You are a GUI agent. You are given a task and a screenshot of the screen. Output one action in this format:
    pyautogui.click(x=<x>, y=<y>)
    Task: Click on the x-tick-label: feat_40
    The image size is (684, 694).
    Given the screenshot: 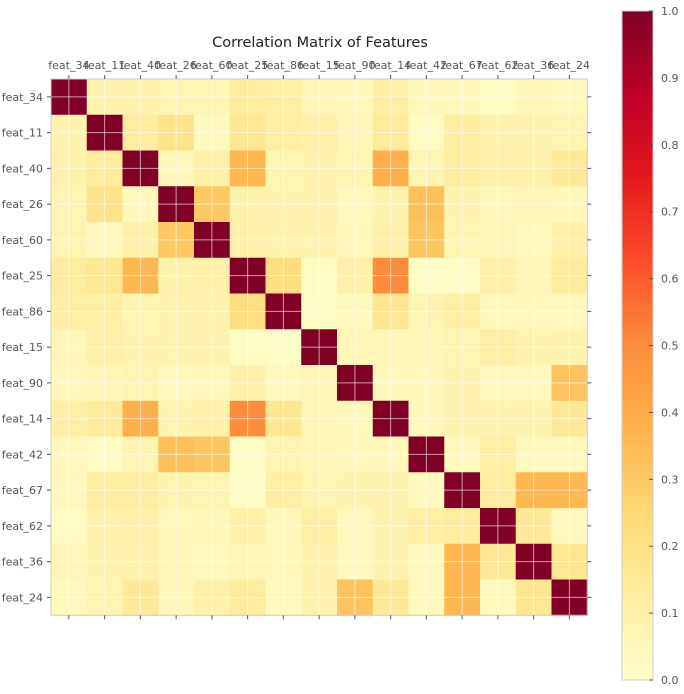 What is the action you would take?
    pyautogui.click(x=140, y=65)
    